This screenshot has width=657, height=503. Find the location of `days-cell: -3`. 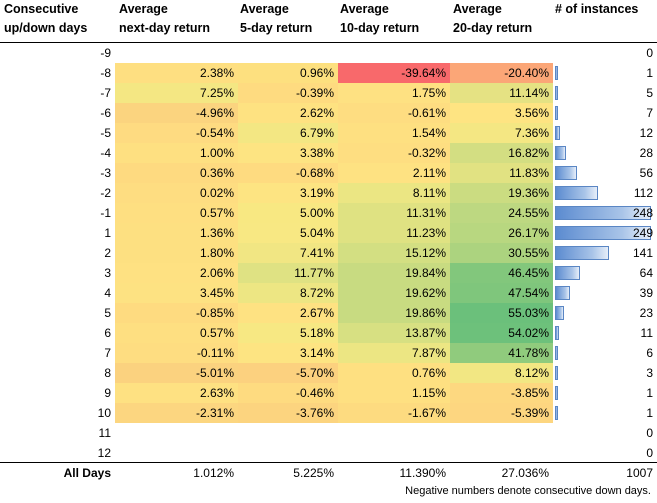

days-cell: -3 is located at coordinates (105, 173).